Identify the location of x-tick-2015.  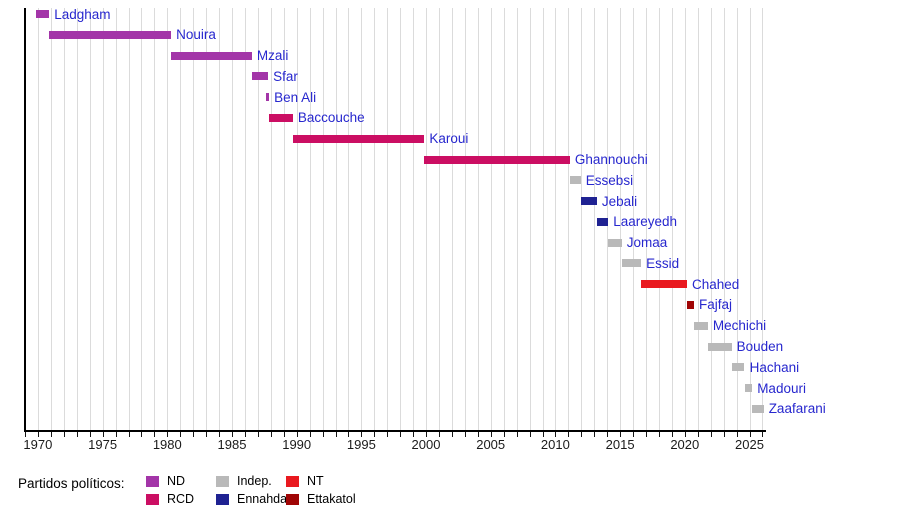
(621, 434).